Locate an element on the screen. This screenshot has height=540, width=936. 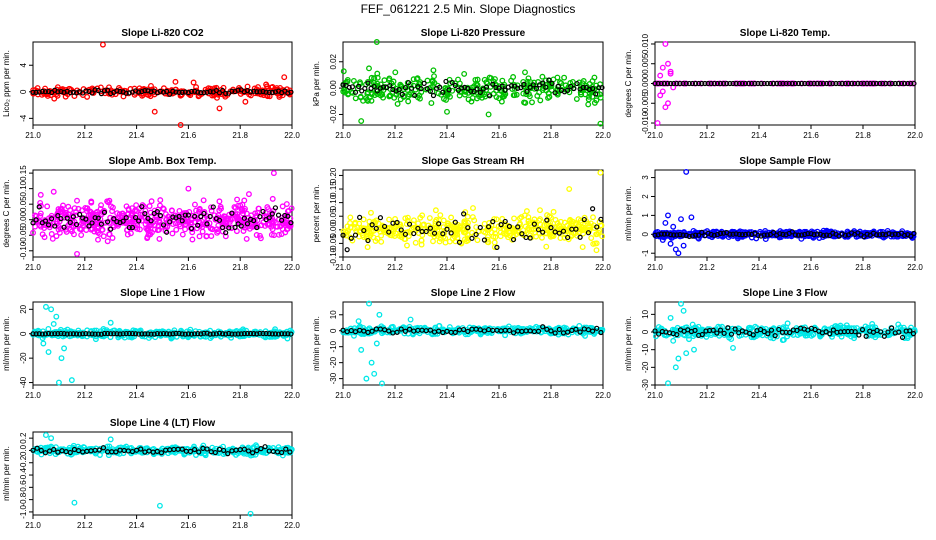
x-tick-label: 21.4 is located at coordinates (137, 135).